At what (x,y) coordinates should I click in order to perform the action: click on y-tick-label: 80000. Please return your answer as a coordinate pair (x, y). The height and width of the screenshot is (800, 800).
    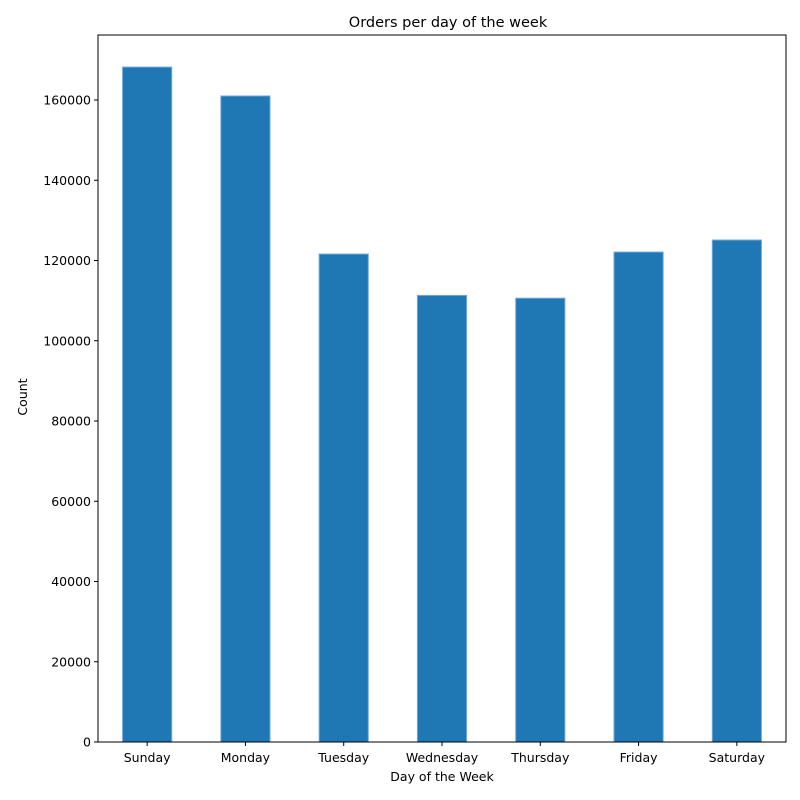
    Looking at the image, I should click on (71, 421).